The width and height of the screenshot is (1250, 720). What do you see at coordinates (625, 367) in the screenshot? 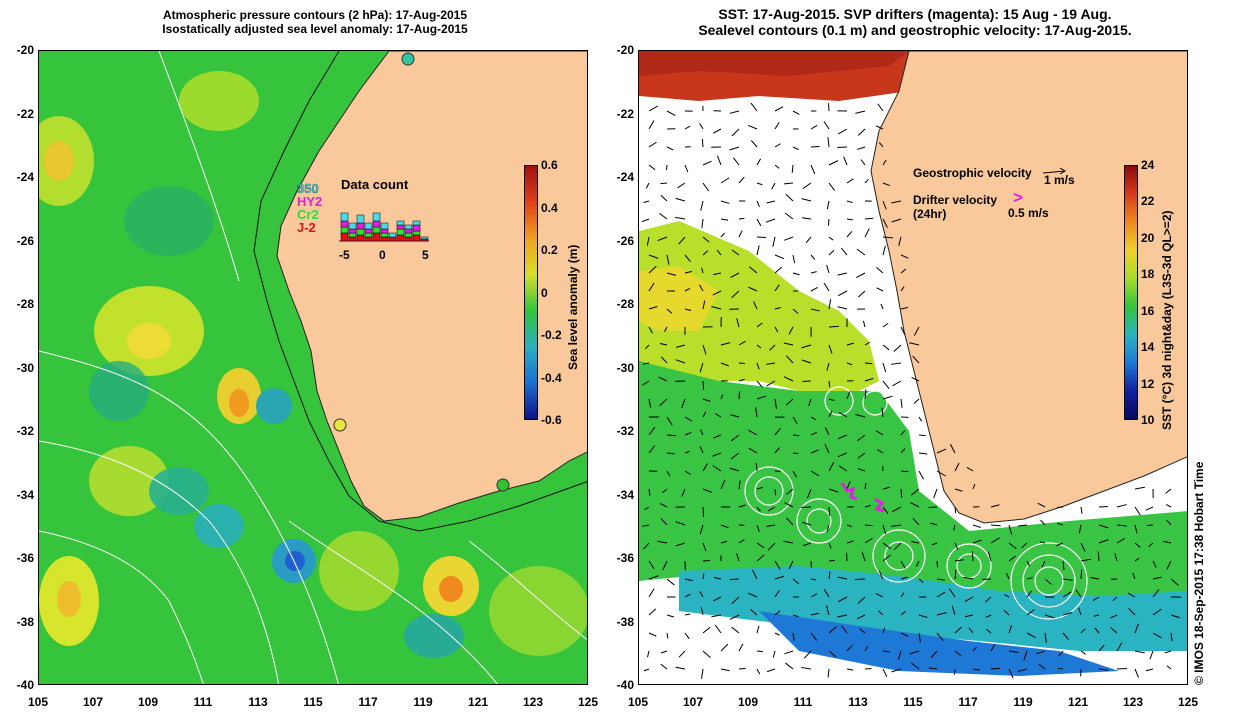
I see `latitude-tick: -30` at bounding box center [625, 367].